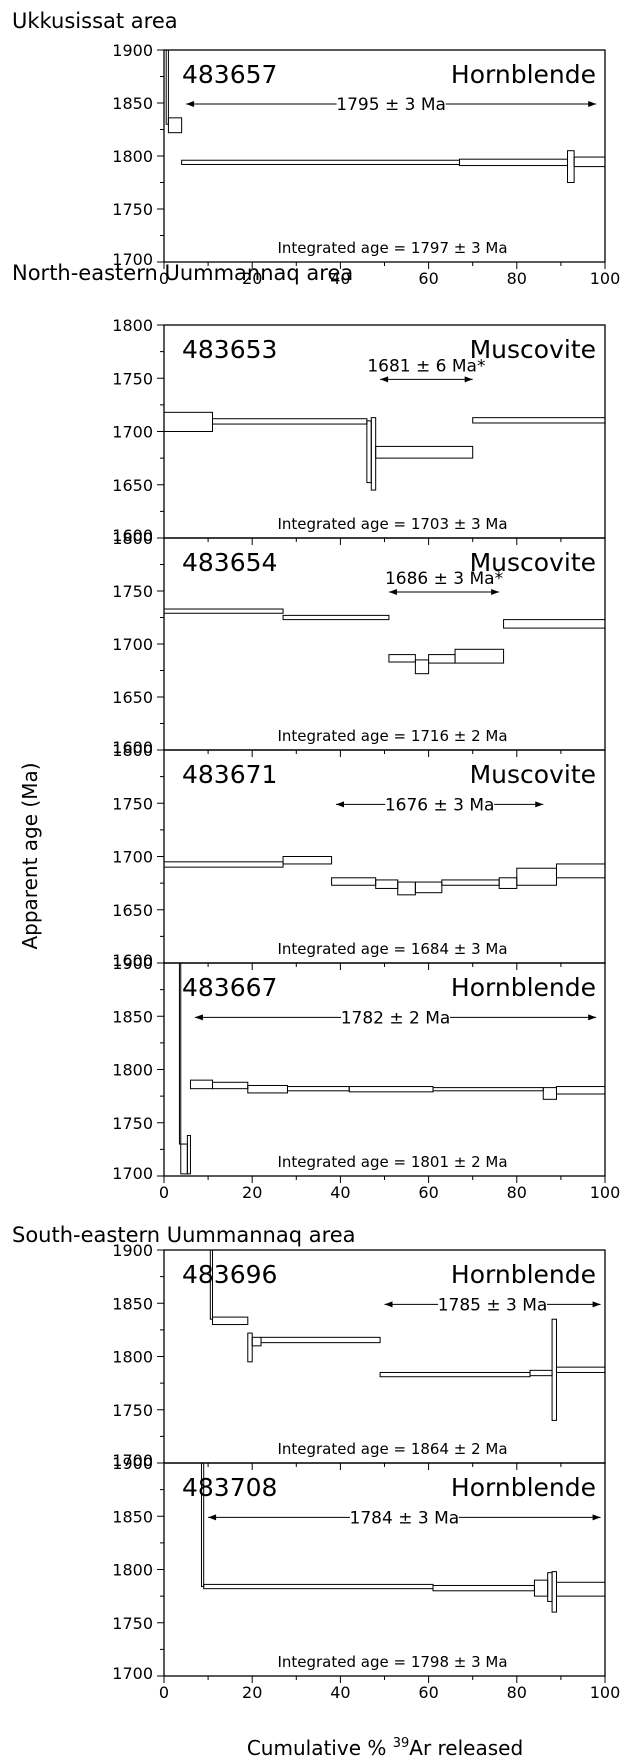 The width and height of the screenshot is (633, 1761). I want to click on integrated-age-label: Integrated age = 1684 ± 3 Ma, so click(392, 949).